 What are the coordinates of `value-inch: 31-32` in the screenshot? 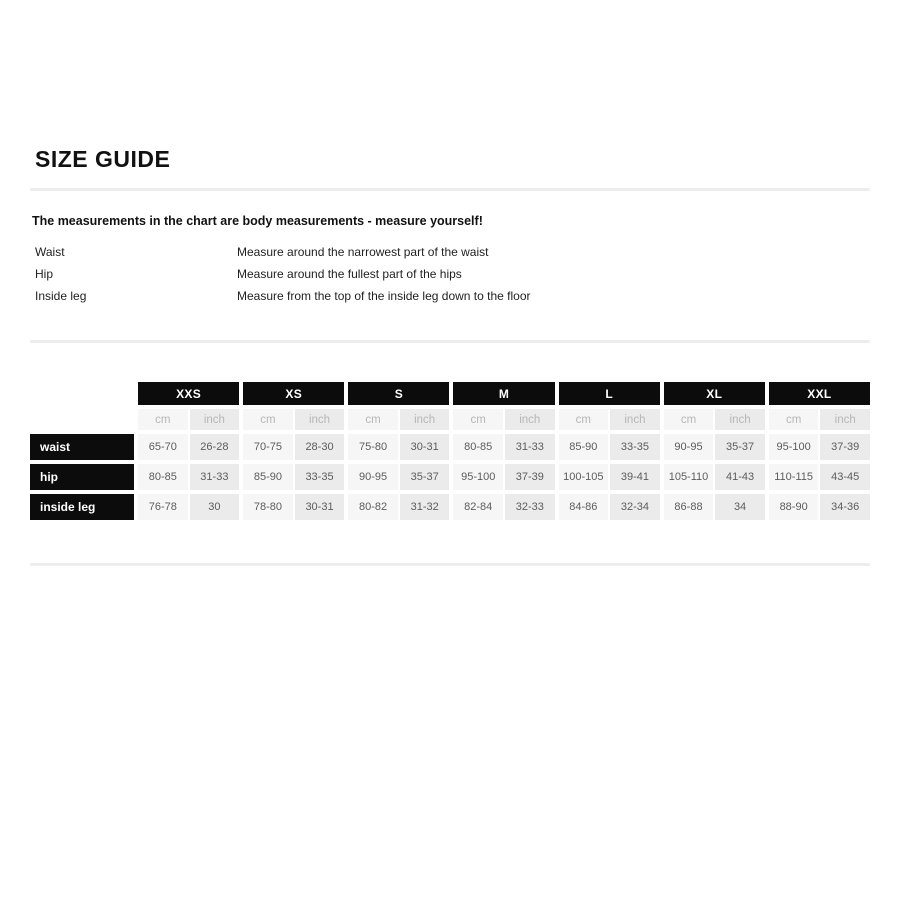 It's located at (424, 507).